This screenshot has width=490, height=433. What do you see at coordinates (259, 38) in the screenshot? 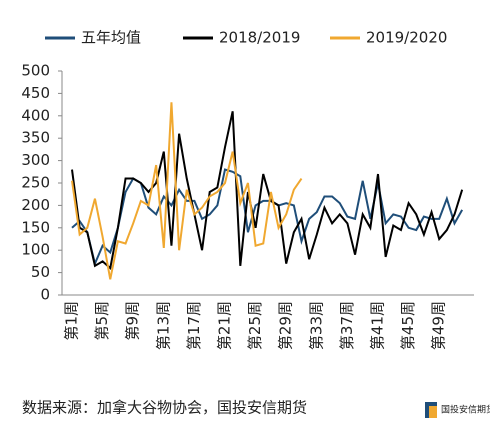
I see `legend-label: 2018/2019` at bounding box center [259, 38].